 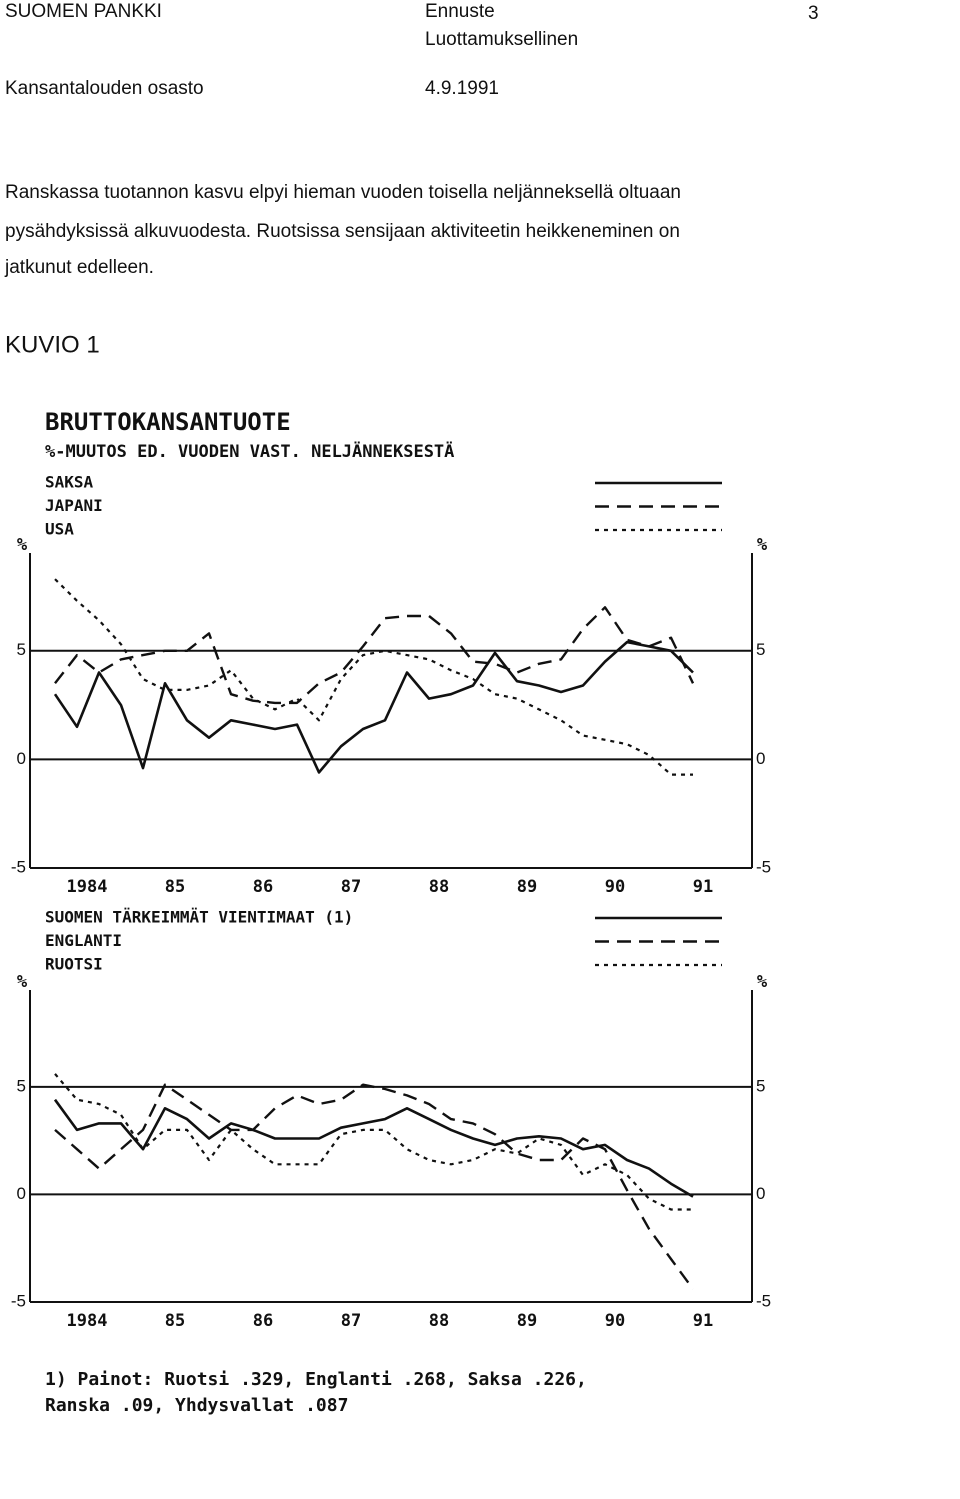 What do you see at coordinates (104, 88) in the screenshot?
I see `department: Kansantalouden osasto` at bounding box center [104, 88].